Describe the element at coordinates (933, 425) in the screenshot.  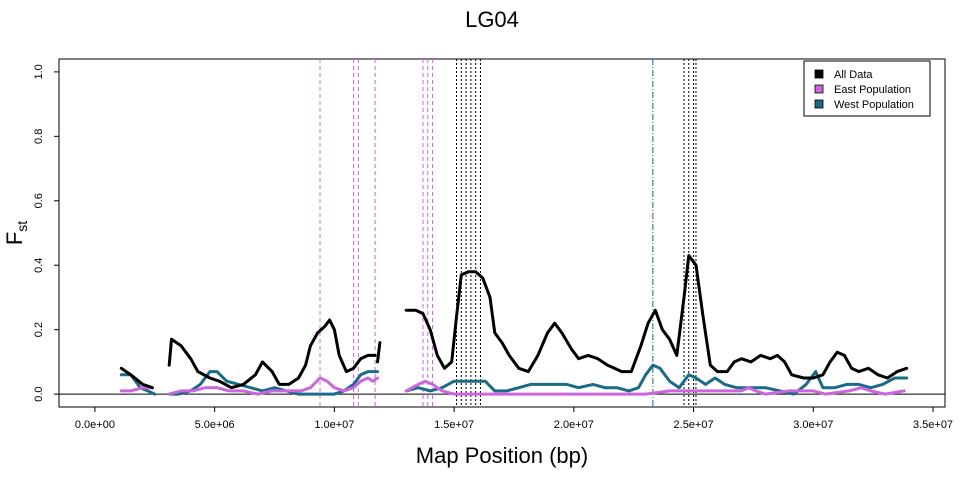
I see `x-tick-label-7: 3.5e+07` at that location.